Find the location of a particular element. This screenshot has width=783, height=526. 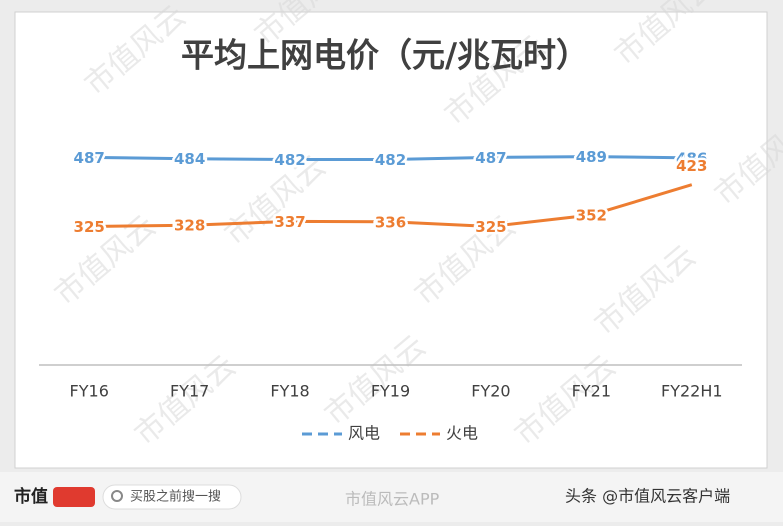

data-label: 423 is located at coordinates (691, 166).